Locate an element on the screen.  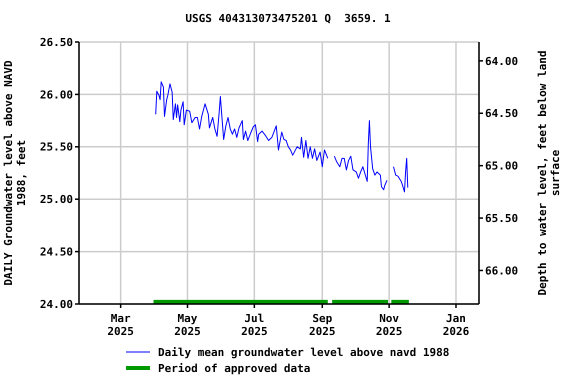
x-tick-label: Nov 2025 is located at coordinates (389, 325).